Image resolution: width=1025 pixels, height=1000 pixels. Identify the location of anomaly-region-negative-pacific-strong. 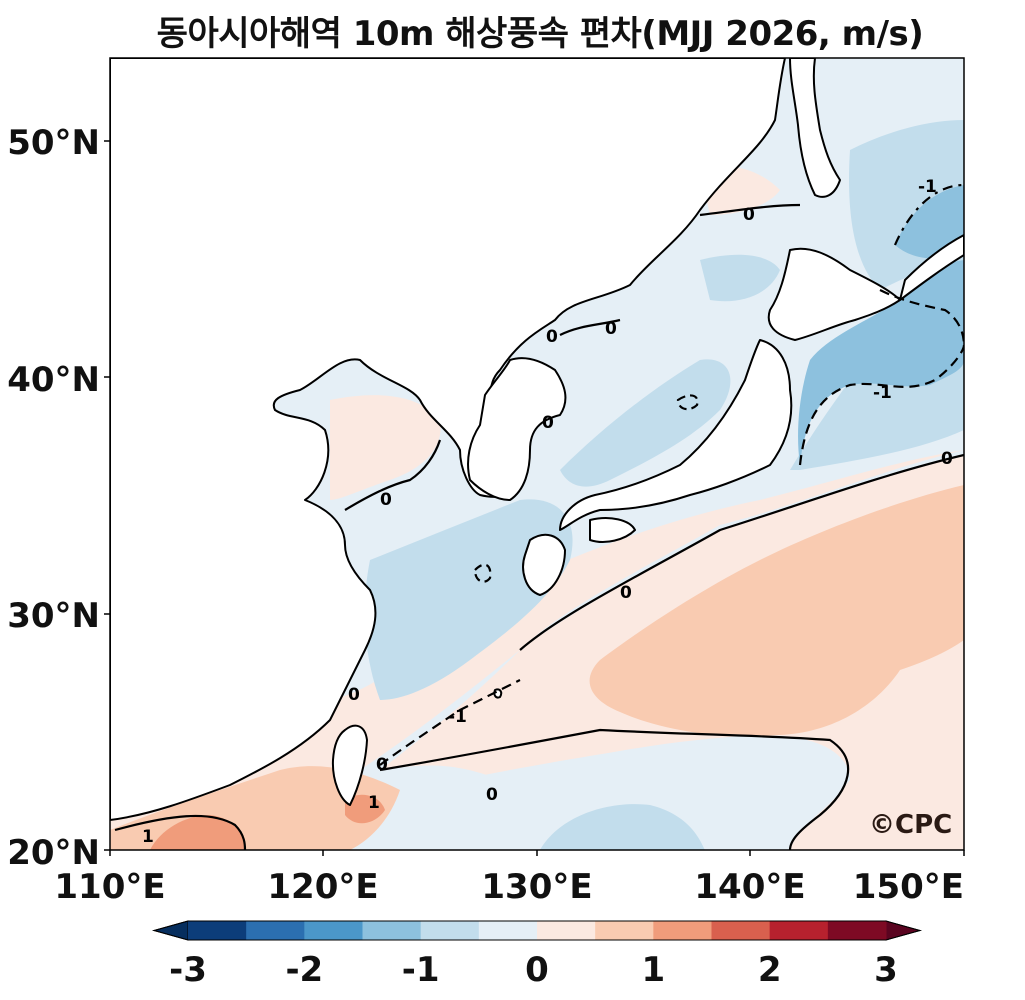
(881, 360).